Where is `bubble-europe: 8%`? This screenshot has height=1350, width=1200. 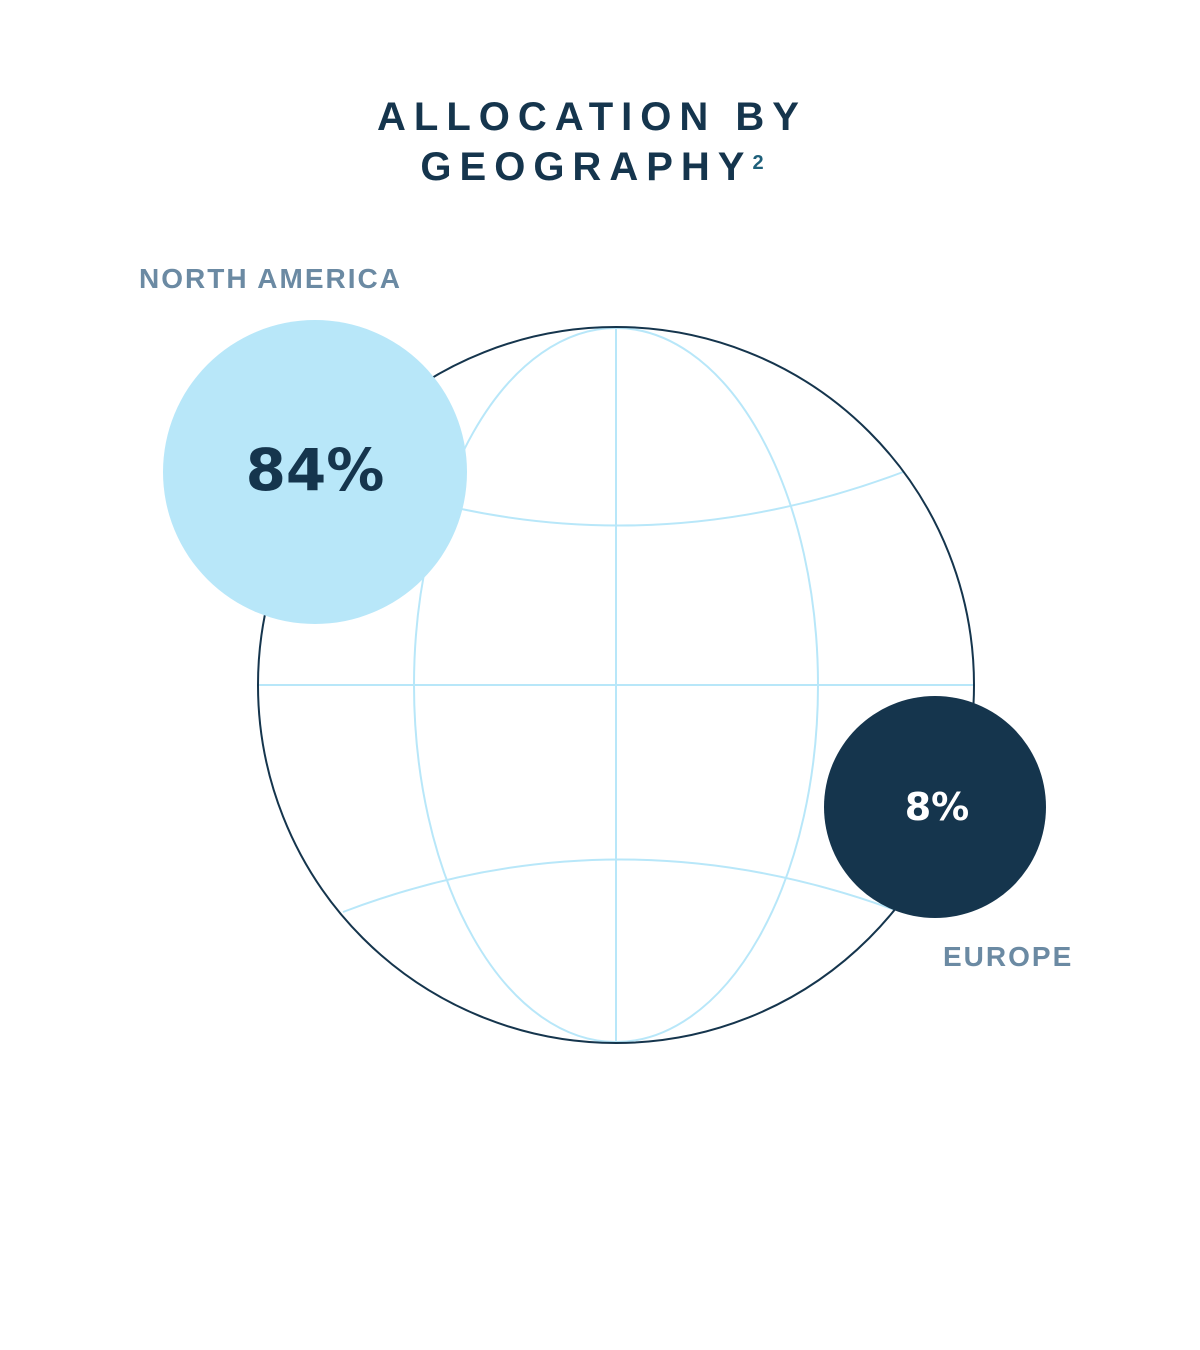 bubble-europe: 8% is located at coordinates (935, 807).